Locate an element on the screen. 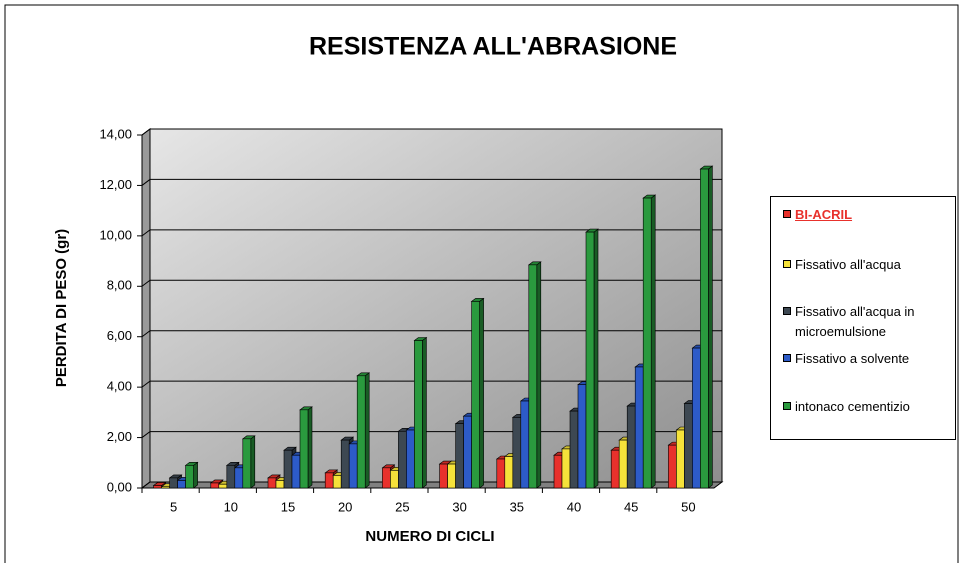 This screenshot has height=563, width=964. legend-item: Fissativo a solvente is located at coordinates (868, 359).